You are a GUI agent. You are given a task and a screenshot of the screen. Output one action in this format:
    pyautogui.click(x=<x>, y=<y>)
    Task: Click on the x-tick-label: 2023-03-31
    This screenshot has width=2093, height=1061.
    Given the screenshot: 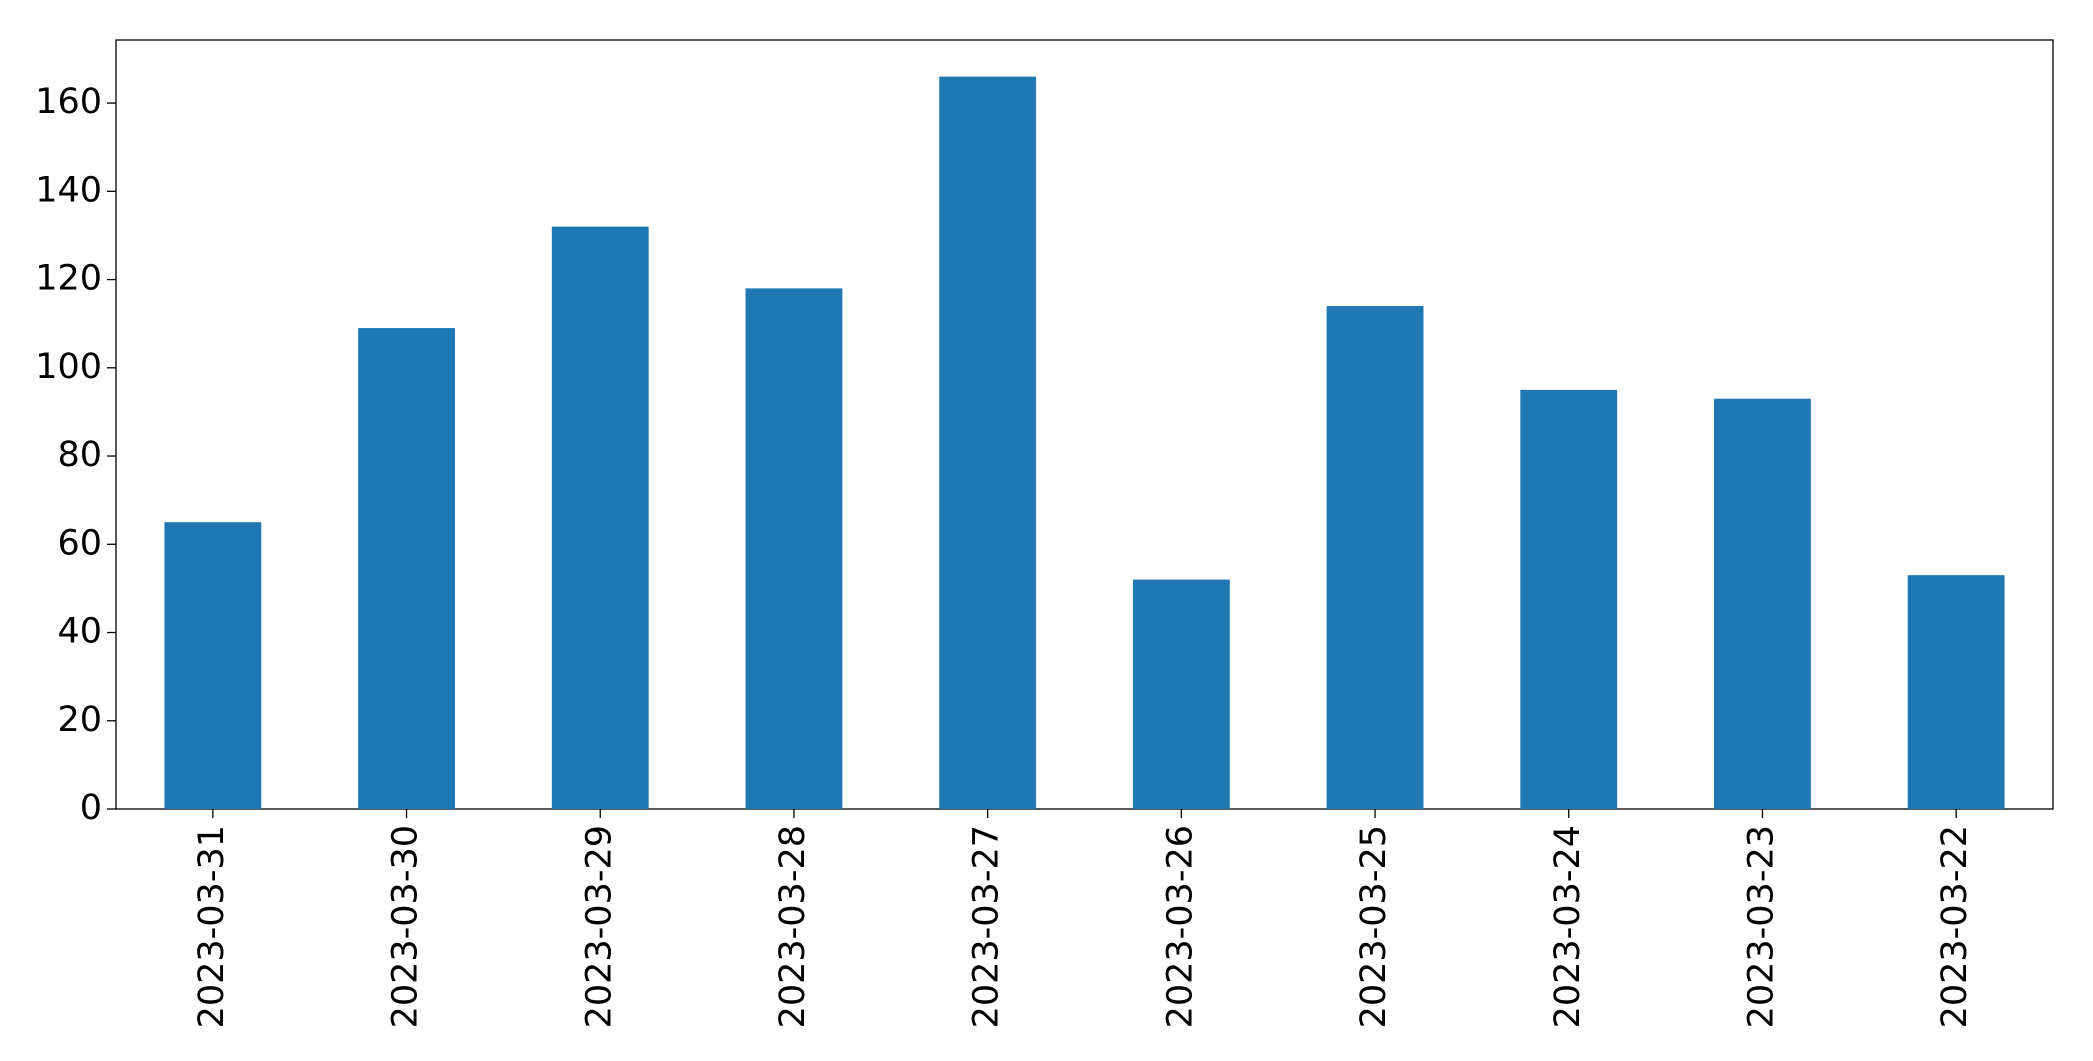 What is the action you would take?
    pyautogui.click(x=212, y=926)
    